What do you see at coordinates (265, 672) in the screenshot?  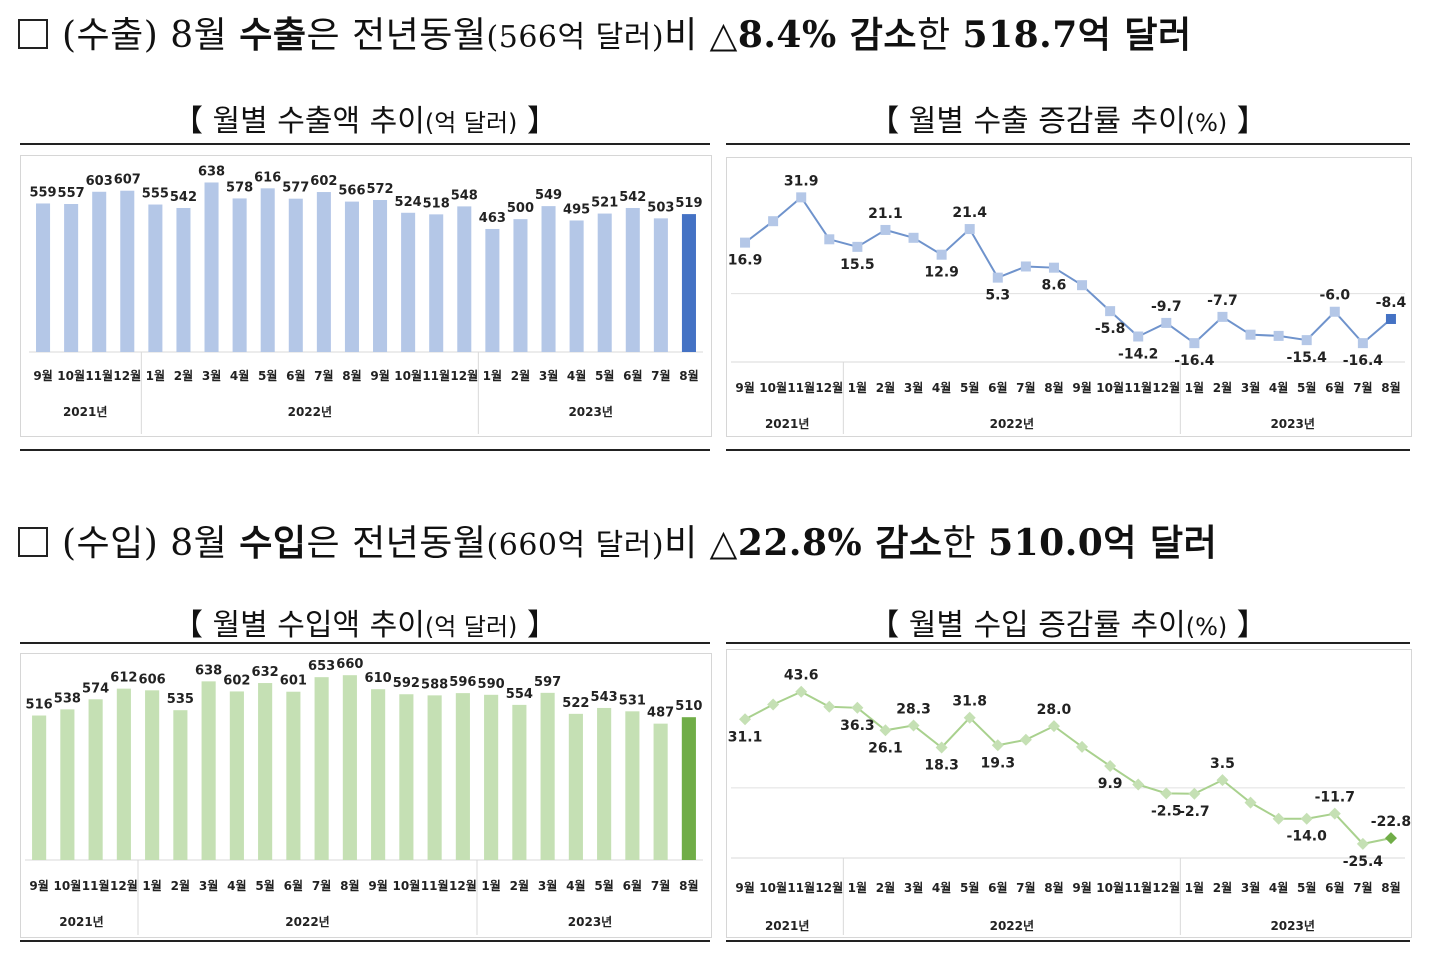 I see `data-label: 632` at bounding box center [265, 672].